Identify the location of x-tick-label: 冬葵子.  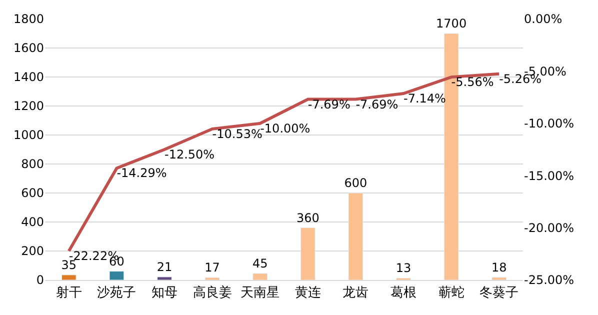
(499, 293).